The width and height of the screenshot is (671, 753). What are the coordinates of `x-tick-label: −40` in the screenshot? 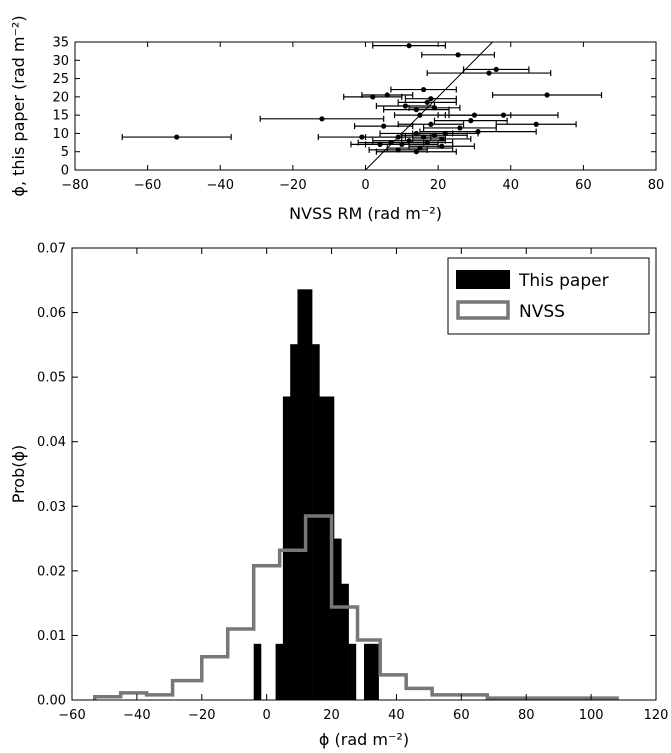 It's located at (136, 715).